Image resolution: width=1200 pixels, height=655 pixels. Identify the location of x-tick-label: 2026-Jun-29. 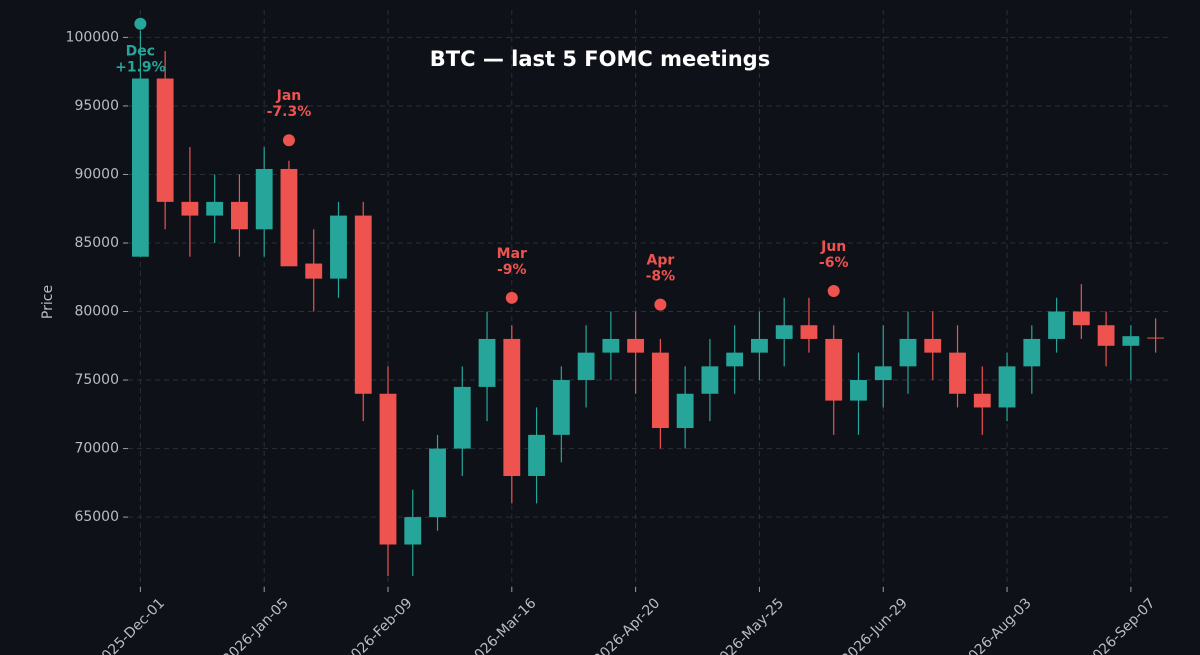
(875, 625).